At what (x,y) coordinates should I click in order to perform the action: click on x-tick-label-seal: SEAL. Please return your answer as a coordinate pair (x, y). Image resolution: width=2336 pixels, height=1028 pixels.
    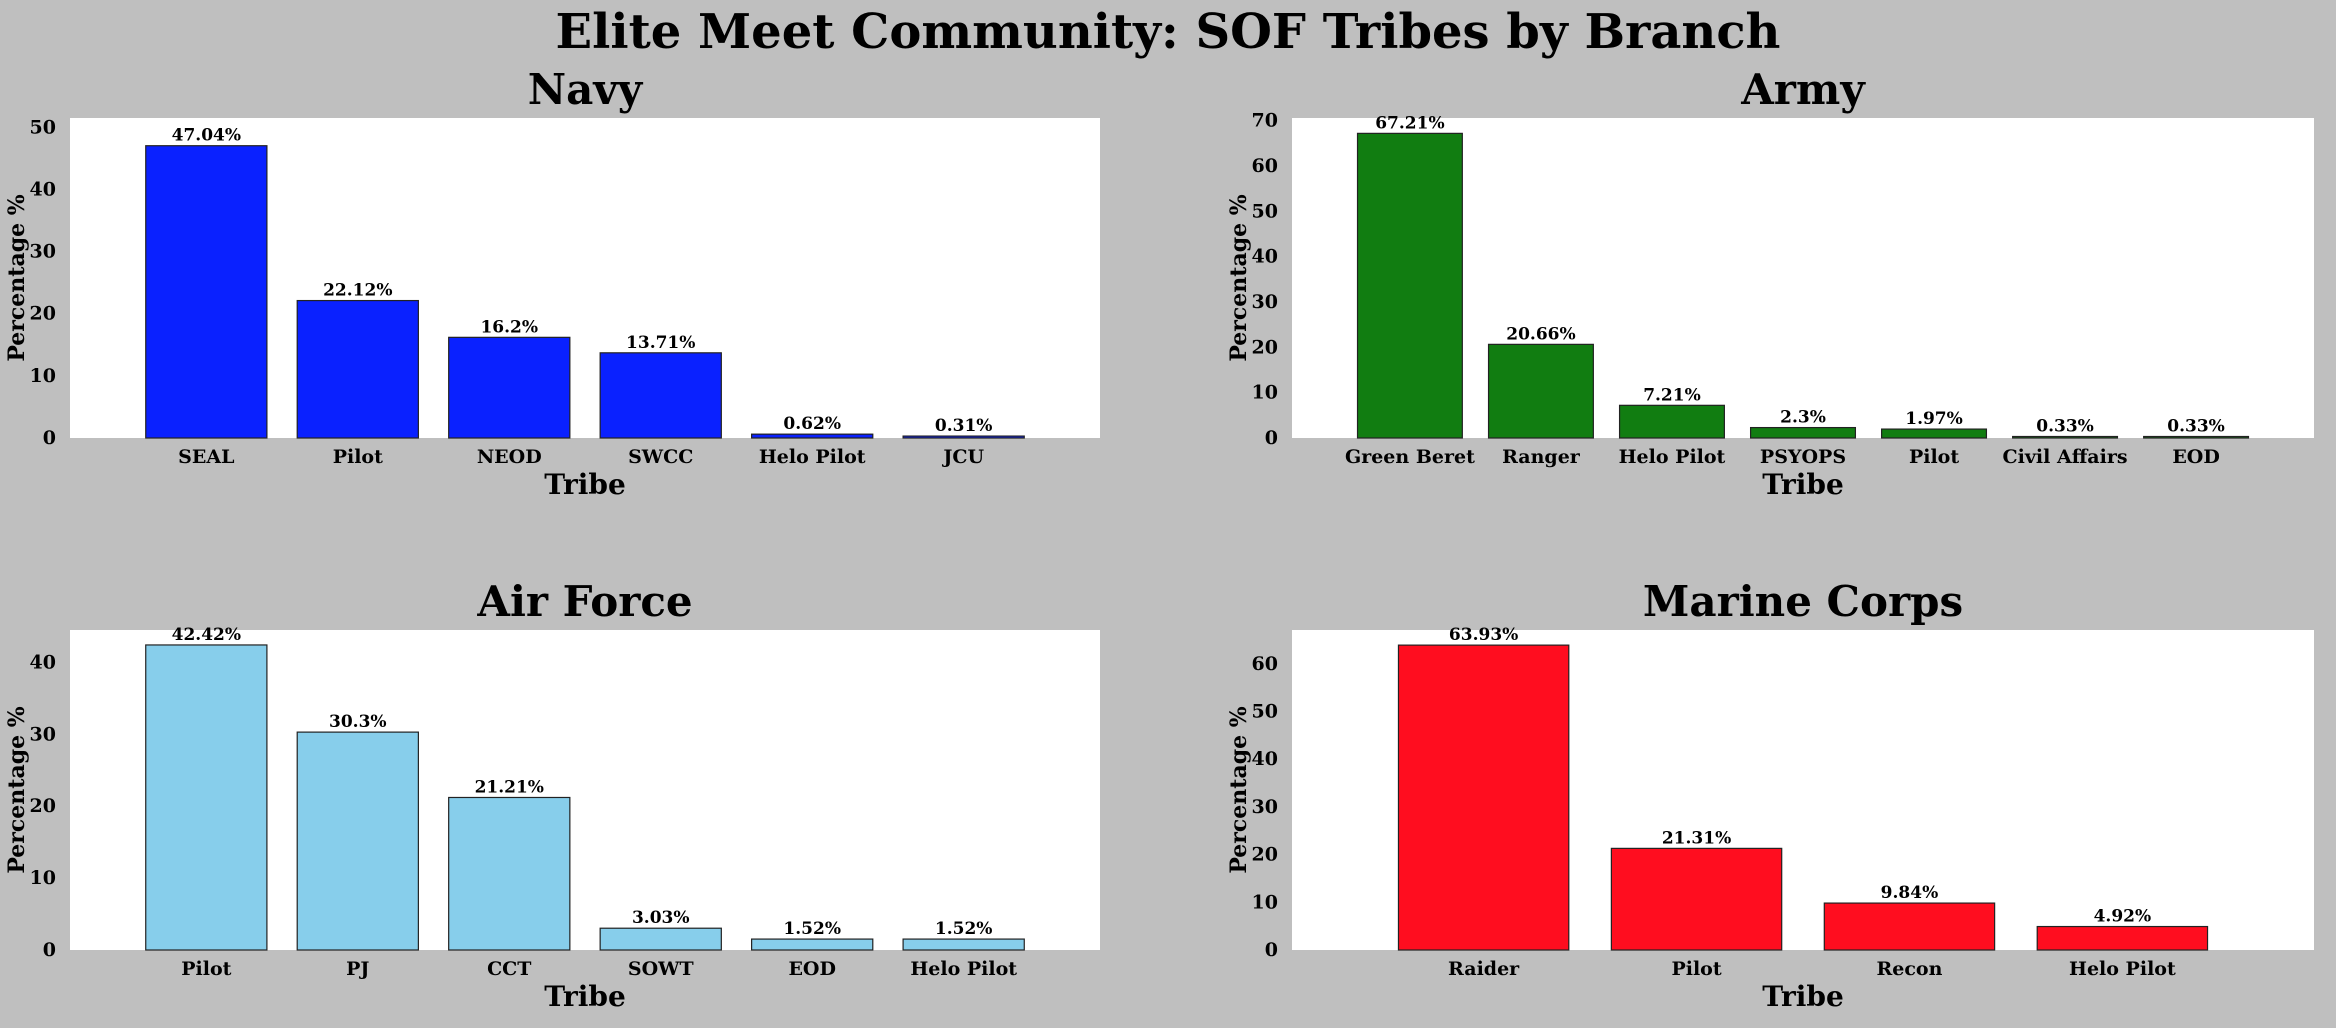
    Looking at the image, I should click on (206, 457).